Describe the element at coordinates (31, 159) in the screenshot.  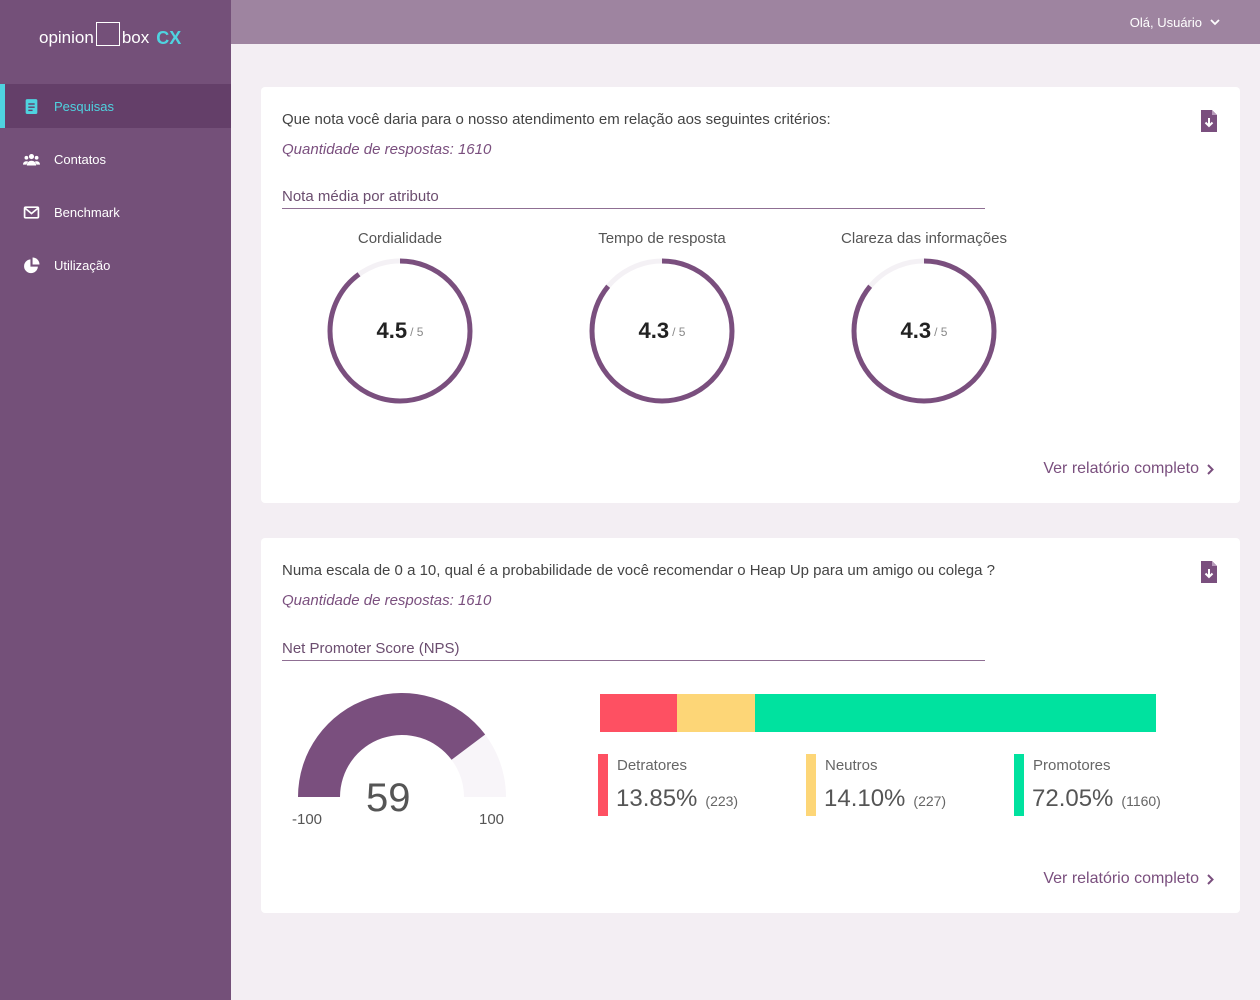
I see `users-icon` at that location.